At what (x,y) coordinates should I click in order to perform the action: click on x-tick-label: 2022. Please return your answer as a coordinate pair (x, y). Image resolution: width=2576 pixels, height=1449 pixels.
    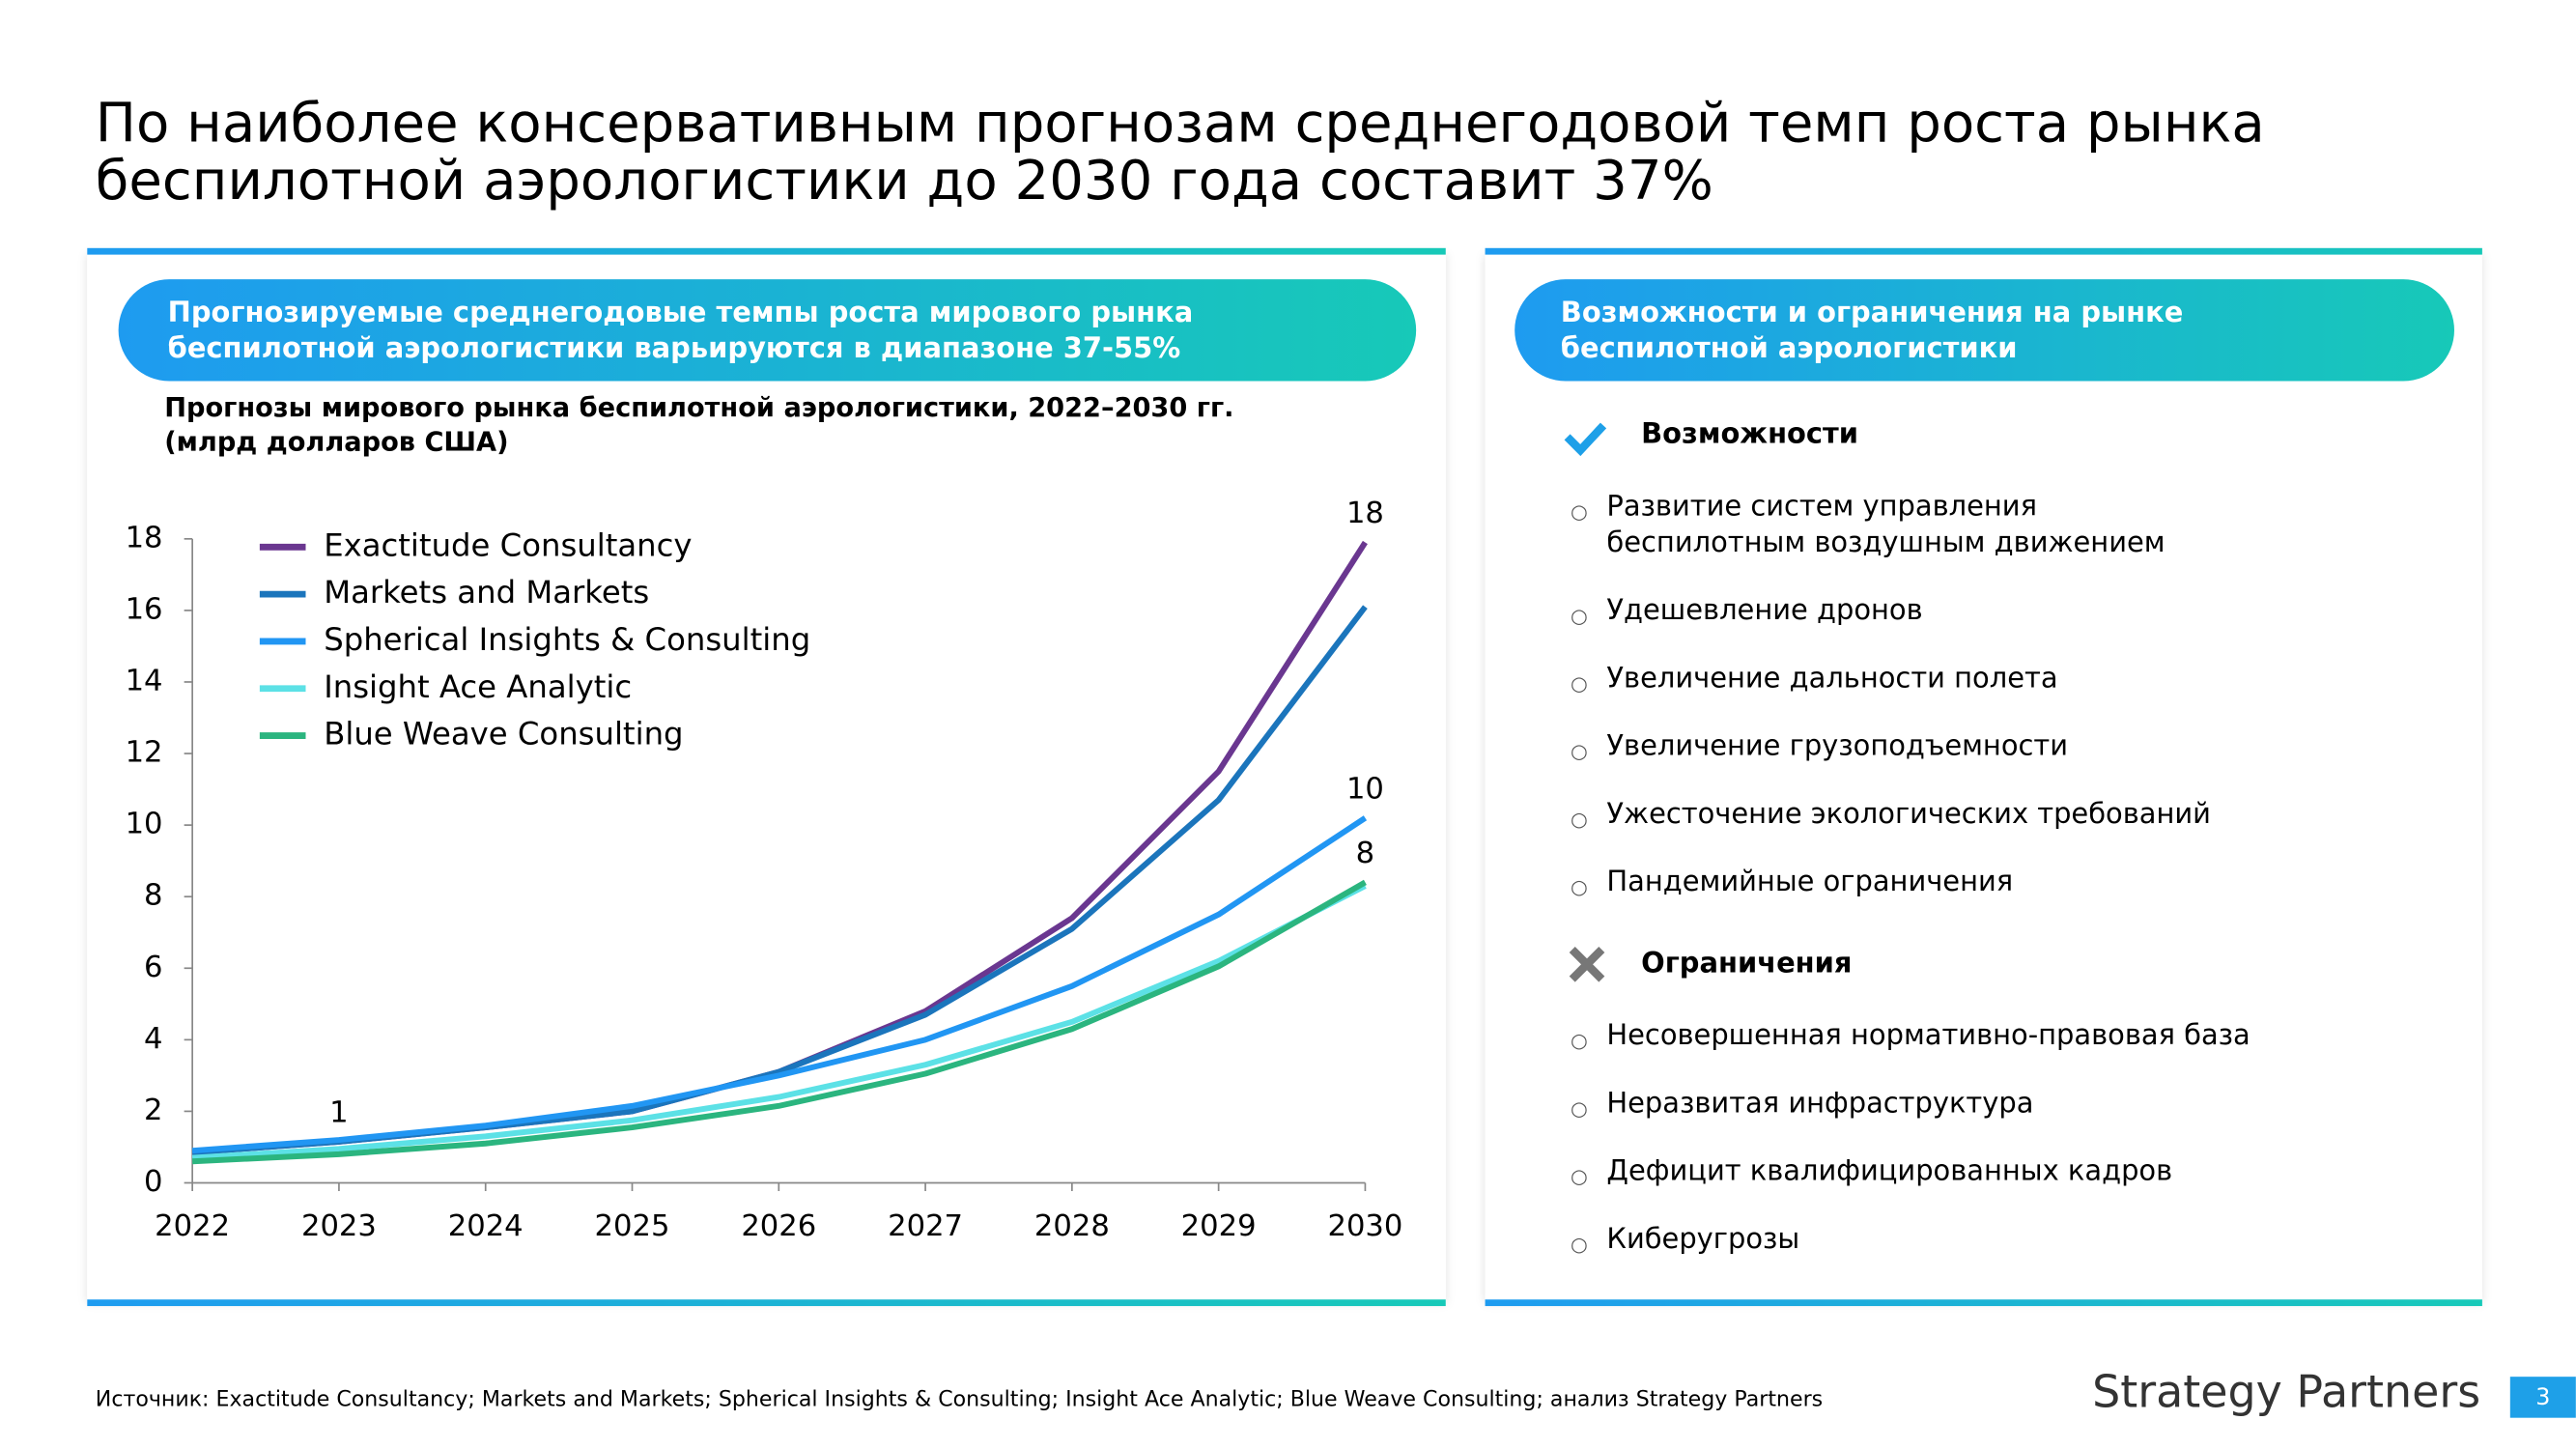
    Looking at the image, I should click on (192, 1226).